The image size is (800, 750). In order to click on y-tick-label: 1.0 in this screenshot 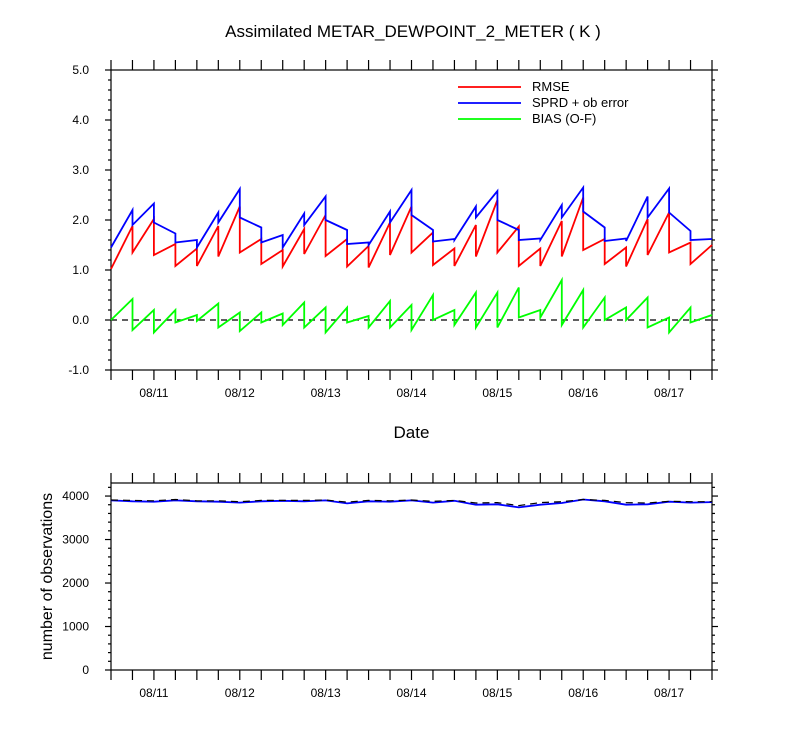, I will do `click(80, 270)`.